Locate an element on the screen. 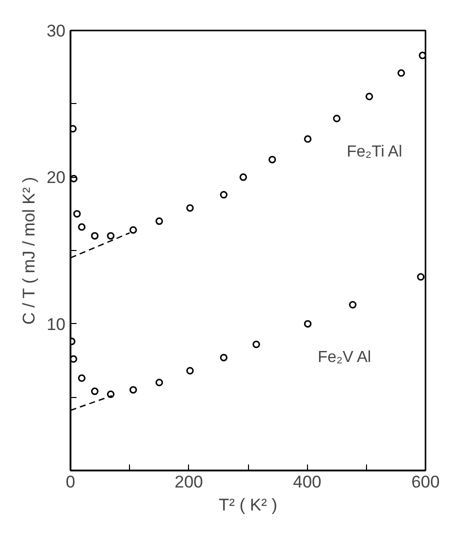  y-tick-label: 30 is located at coordinates (56, 31).